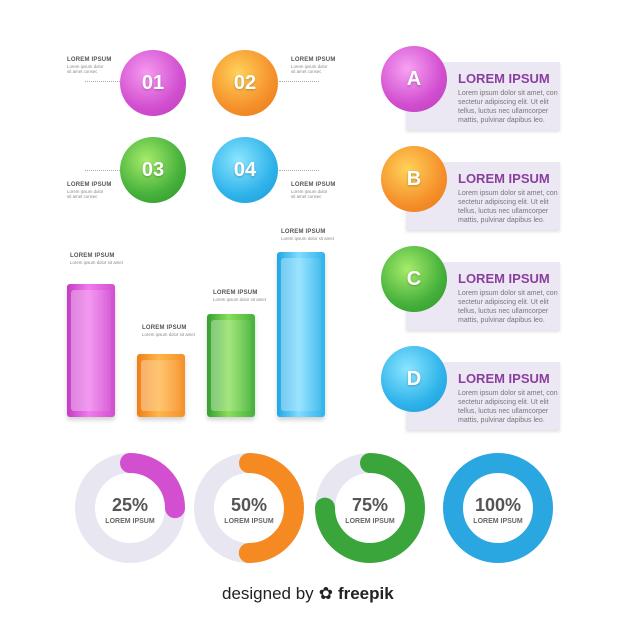  I want to click on letter-circle-b: B, so click(414, 179).